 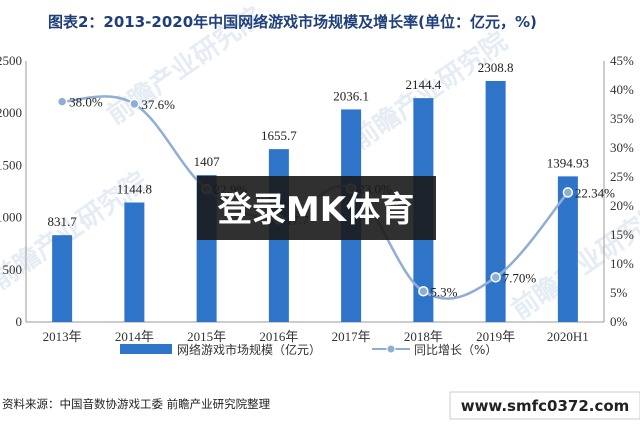 I want to click on x-tick-label: 2016年, so click(x=278, y=336).